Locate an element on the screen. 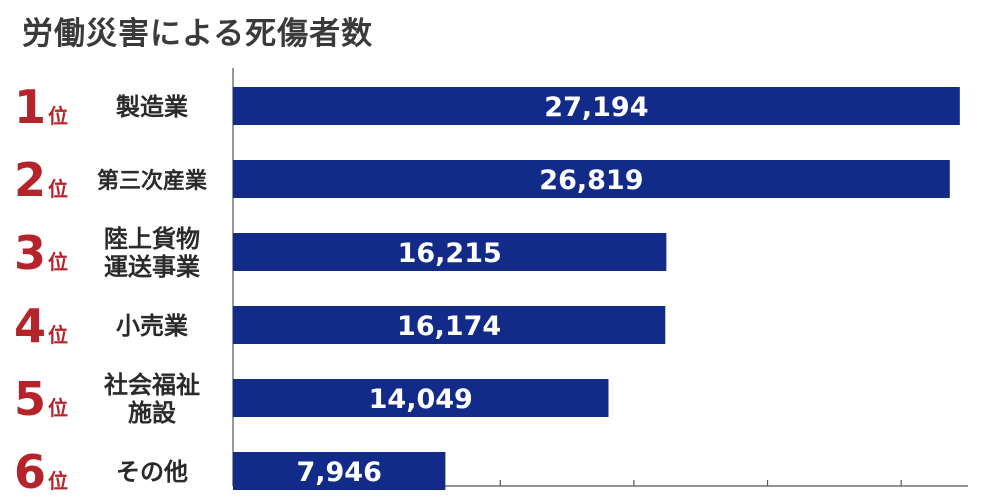 The height and width of the screenshot is (500, 1000). bar-value-label: 26,819 is located at coordinates (591, 180).